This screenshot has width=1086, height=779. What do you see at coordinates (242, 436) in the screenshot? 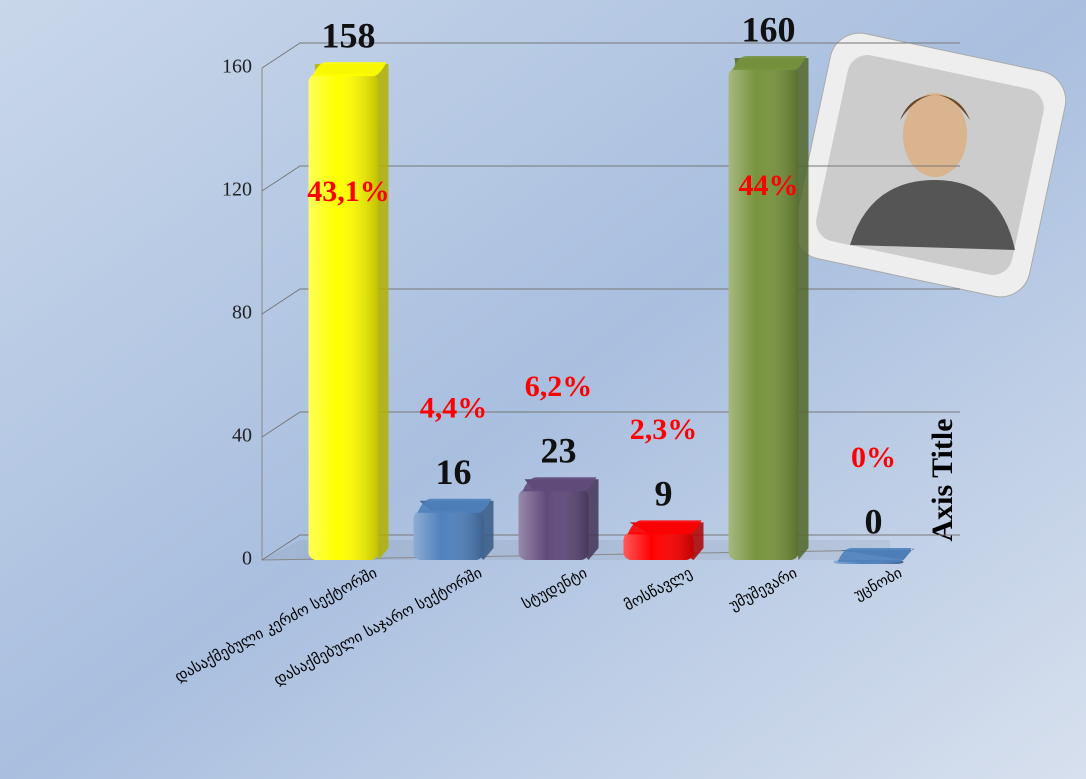
I see `y-tick-label: 40` at bounding box center [242, 436].